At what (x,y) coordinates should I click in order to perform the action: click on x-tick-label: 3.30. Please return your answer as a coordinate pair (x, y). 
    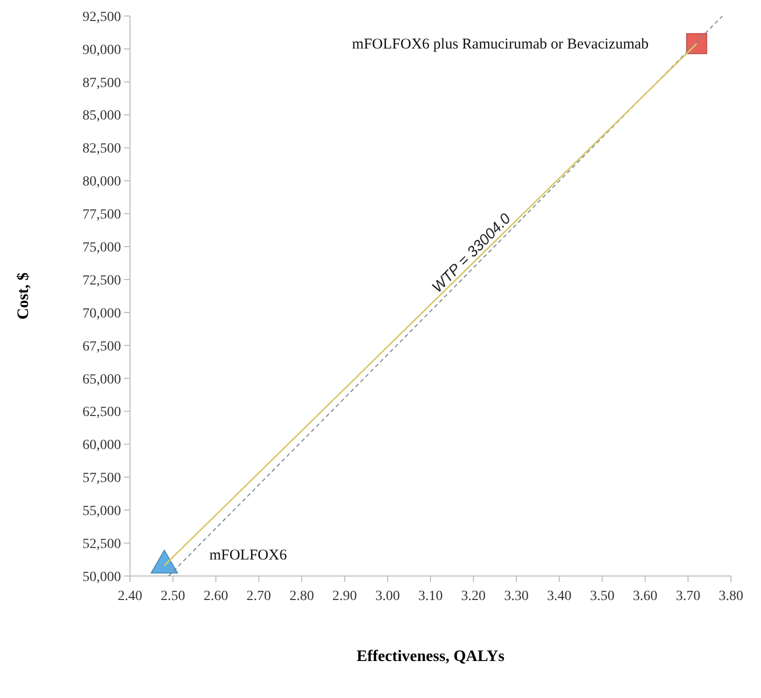
    Looking at the image, I should click on (516, 596).